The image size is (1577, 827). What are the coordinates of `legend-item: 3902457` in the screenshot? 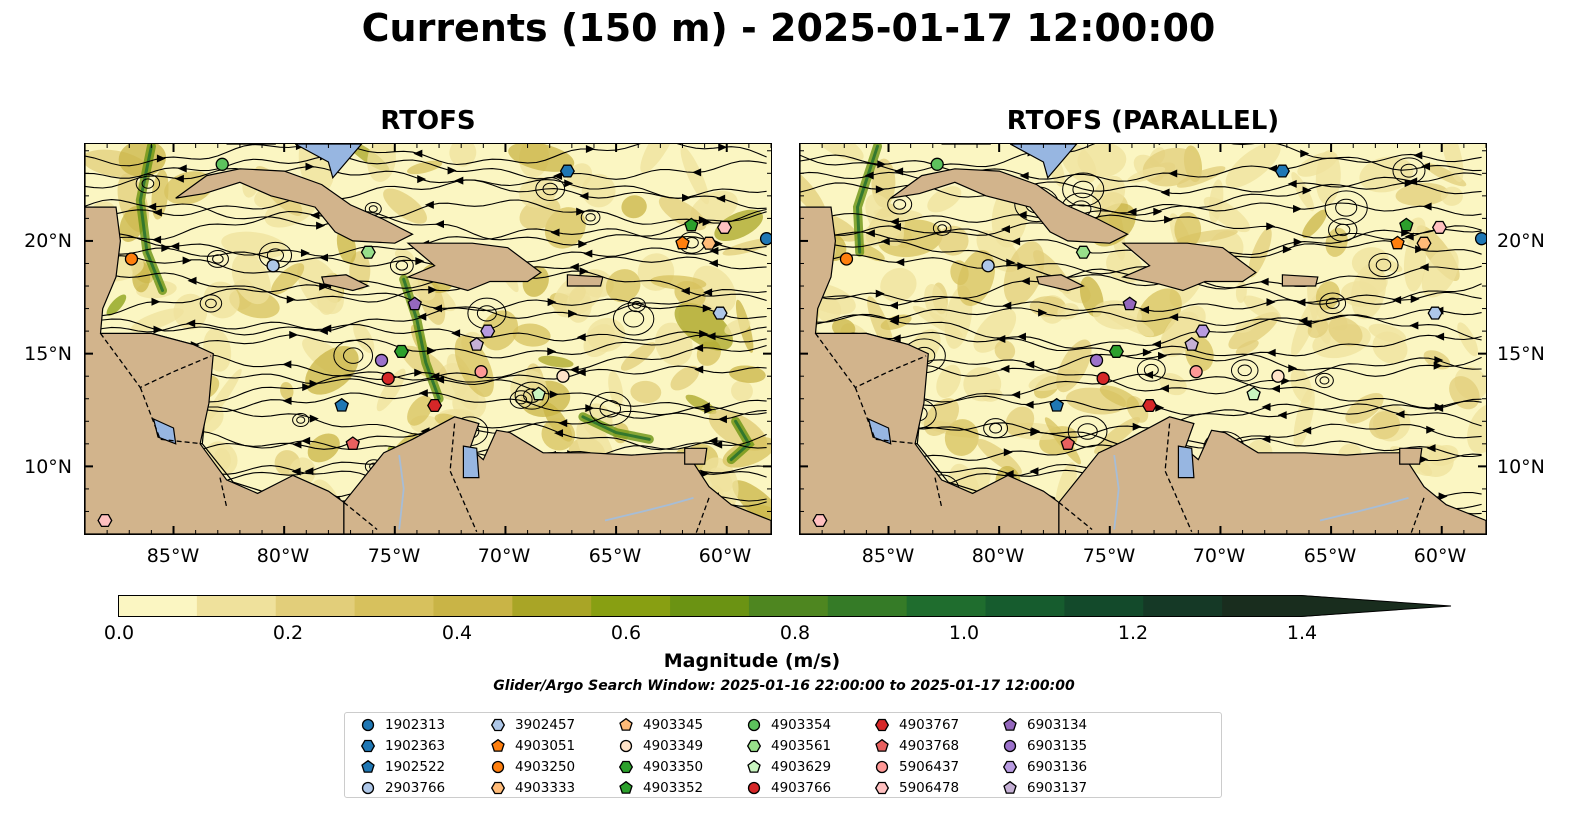 It's located at (533, 725).